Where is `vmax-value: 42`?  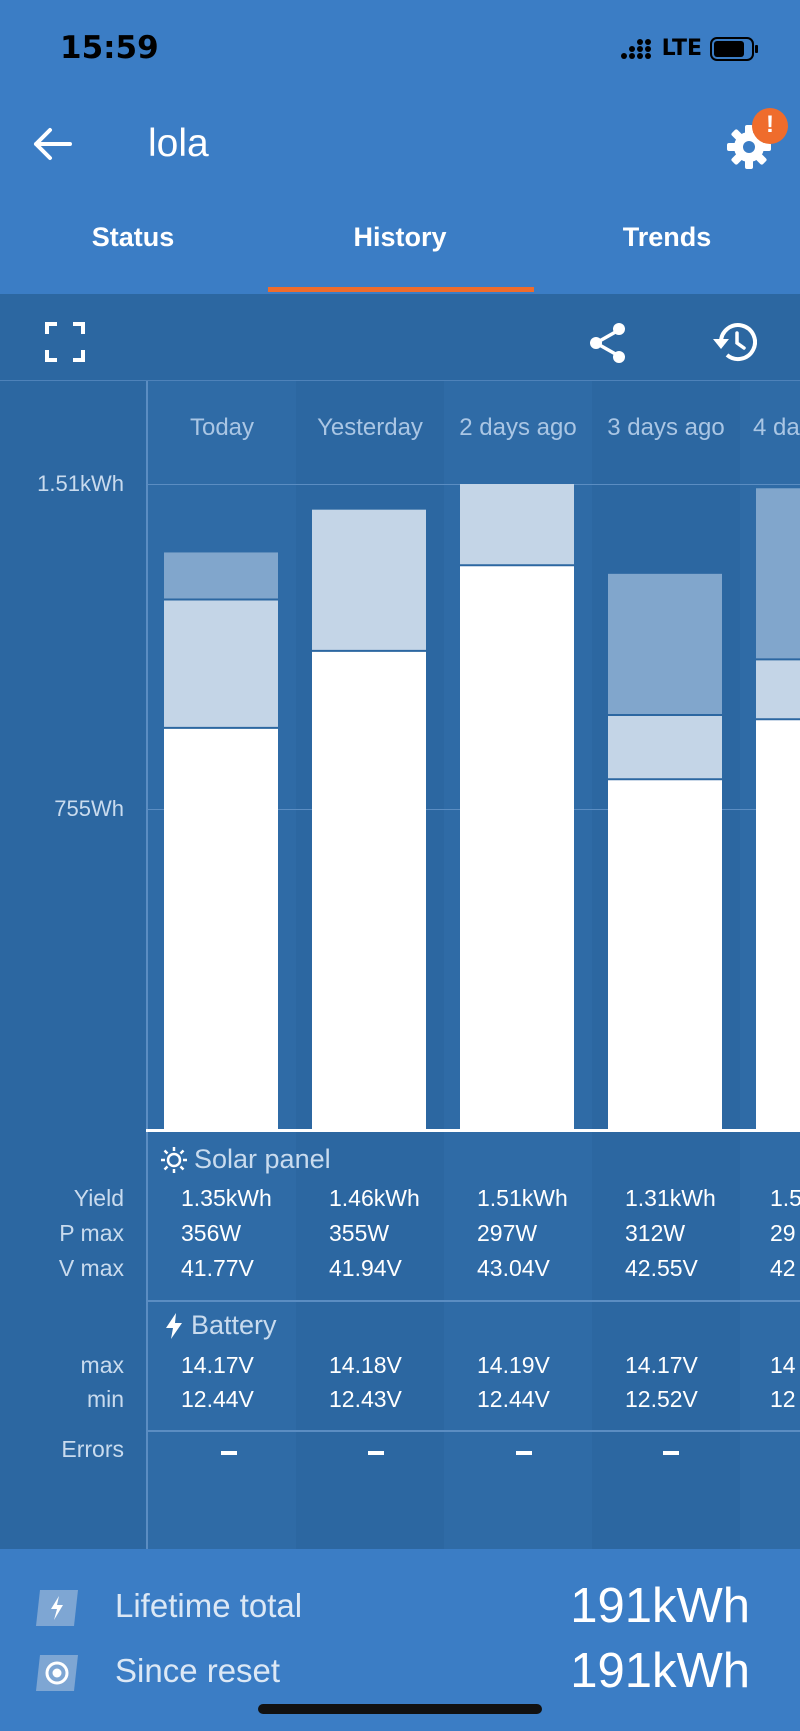
vmax-value: 42 is located at coordinates (783, 1268).